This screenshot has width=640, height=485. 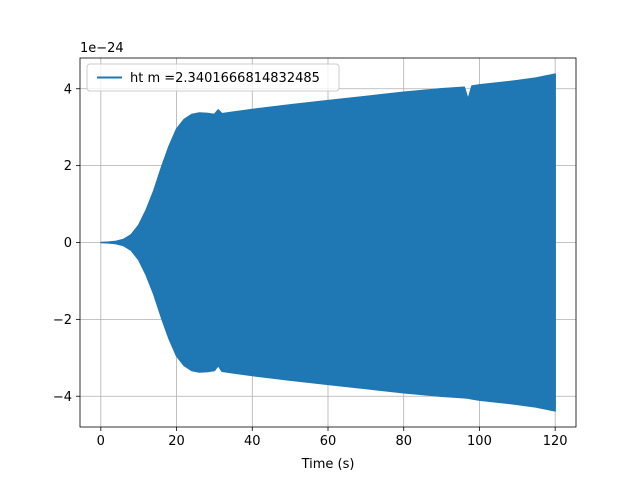 I want to click on y-tick-label: 2, so click(x=68, y=166).